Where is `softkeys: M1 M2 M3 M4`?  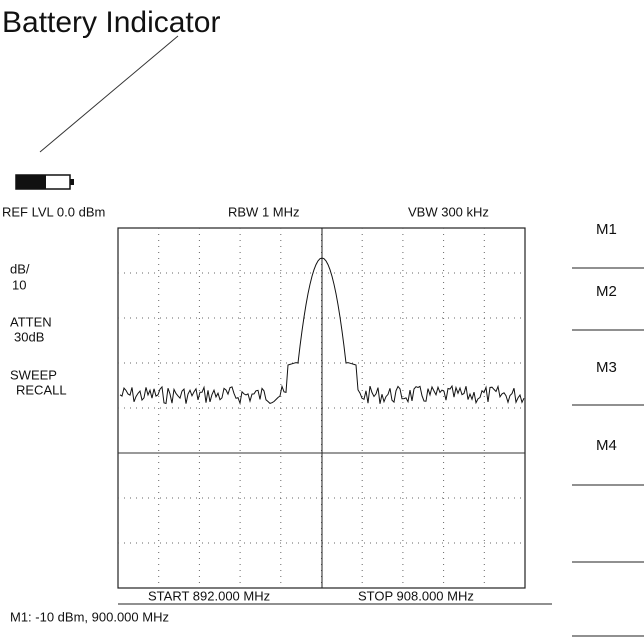 softkeys: M1 M2 M3 M4 is located at coordinates (608, 429).